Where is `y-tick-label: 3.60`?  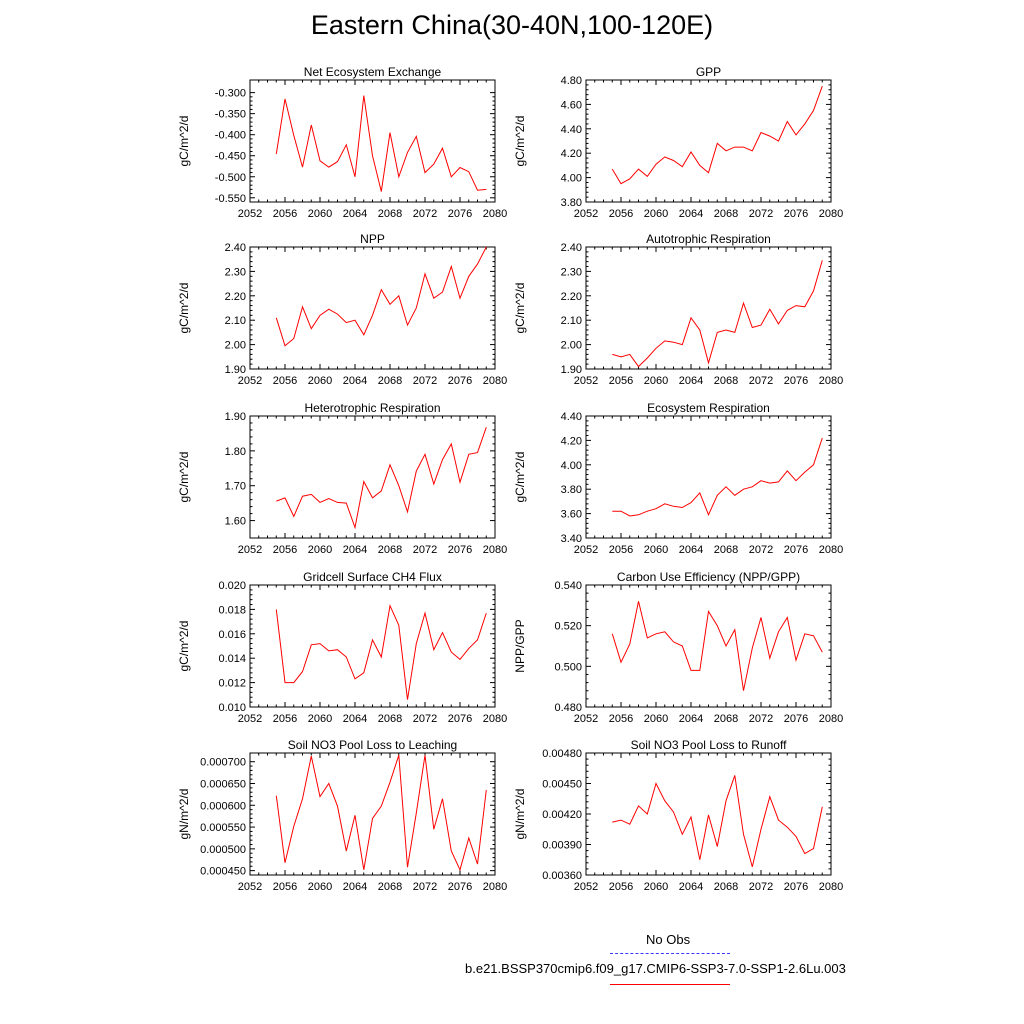 y-tick-label: 3.60 is located at coordinates (571, 515).